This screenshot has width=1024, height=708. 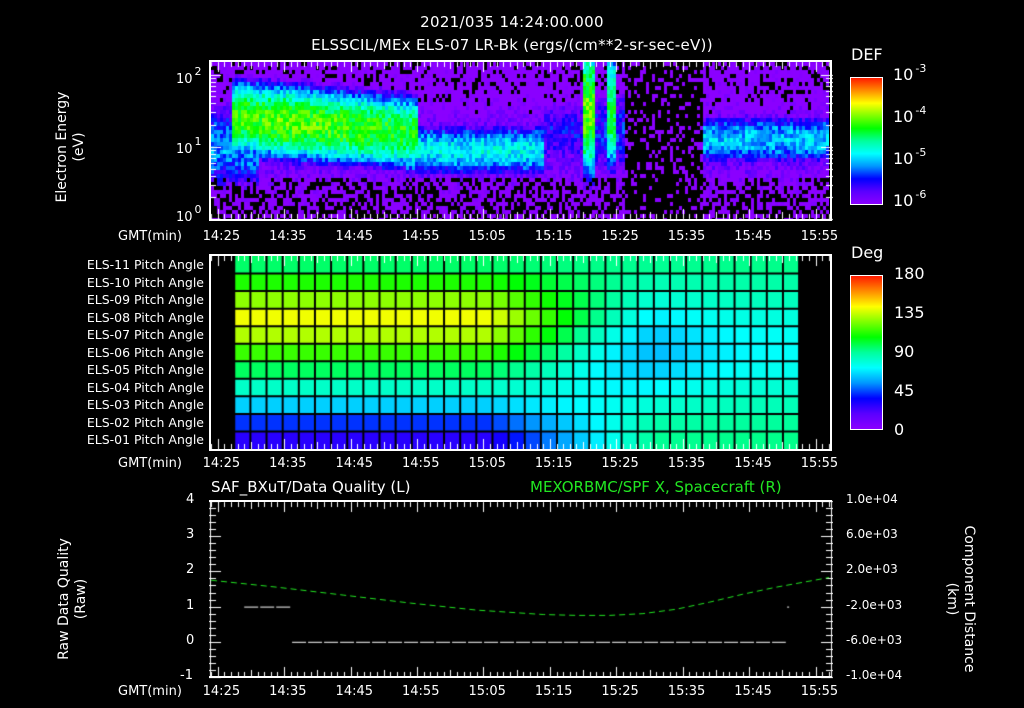 I want to click on spectrogram-frame, so click(x=520, y=140).